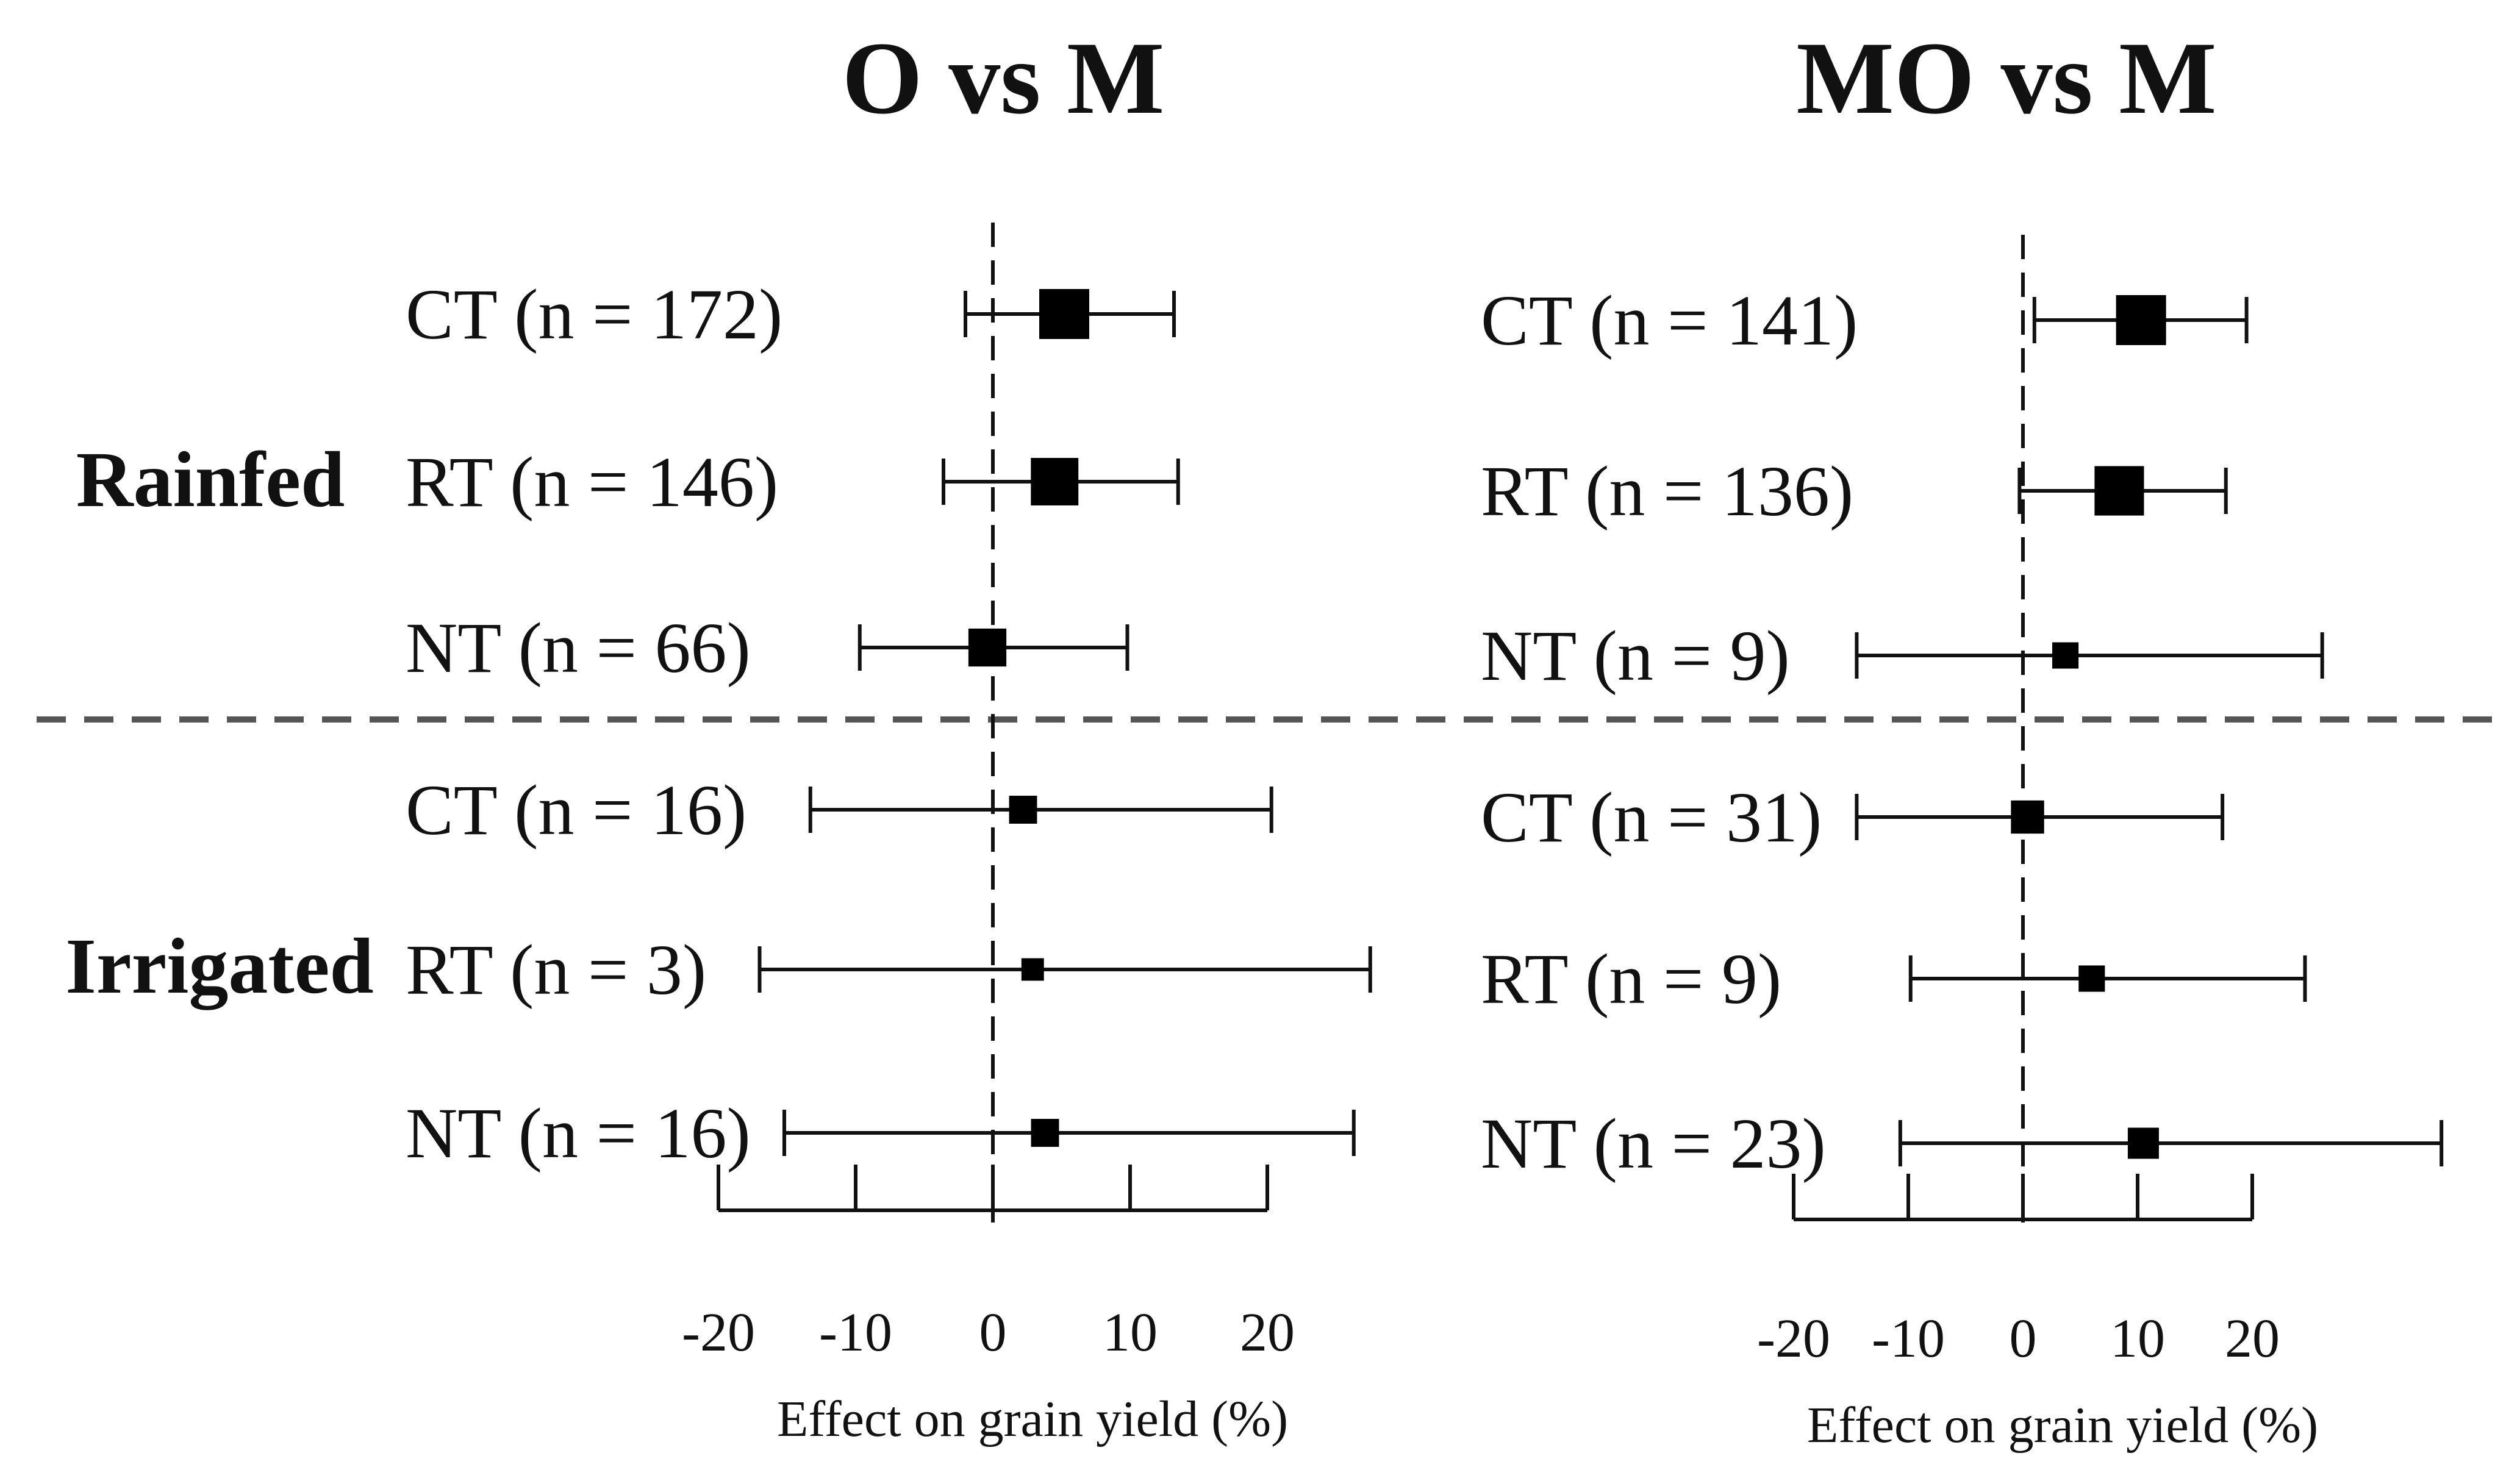 The width and height of the screenshot is (2520, 1467). What do you see at coordinates (594, 314) in the screenshot?
I see `row-label-ct-n-172: CT (n = 172)` at bounding box center [594, 314].